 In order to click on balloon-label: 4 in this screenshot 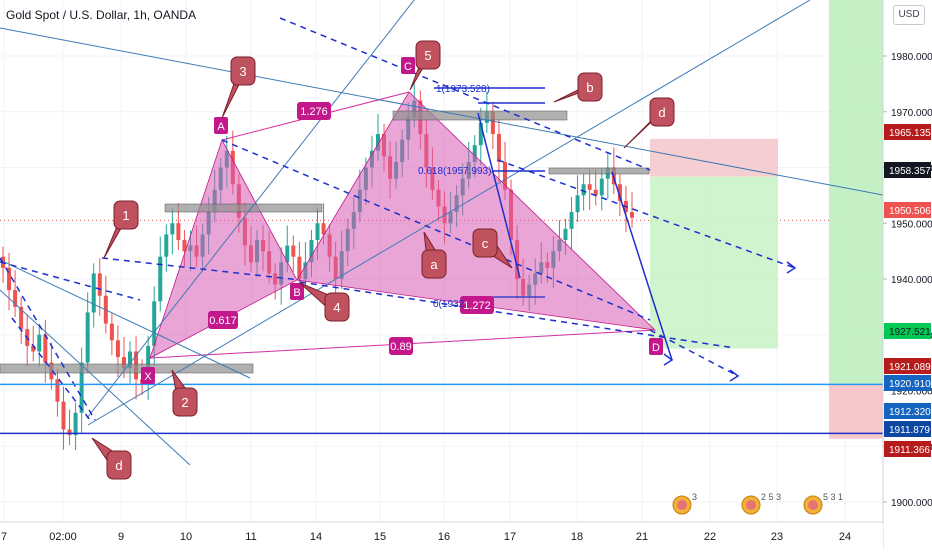, I will do `click(336, 307)`.